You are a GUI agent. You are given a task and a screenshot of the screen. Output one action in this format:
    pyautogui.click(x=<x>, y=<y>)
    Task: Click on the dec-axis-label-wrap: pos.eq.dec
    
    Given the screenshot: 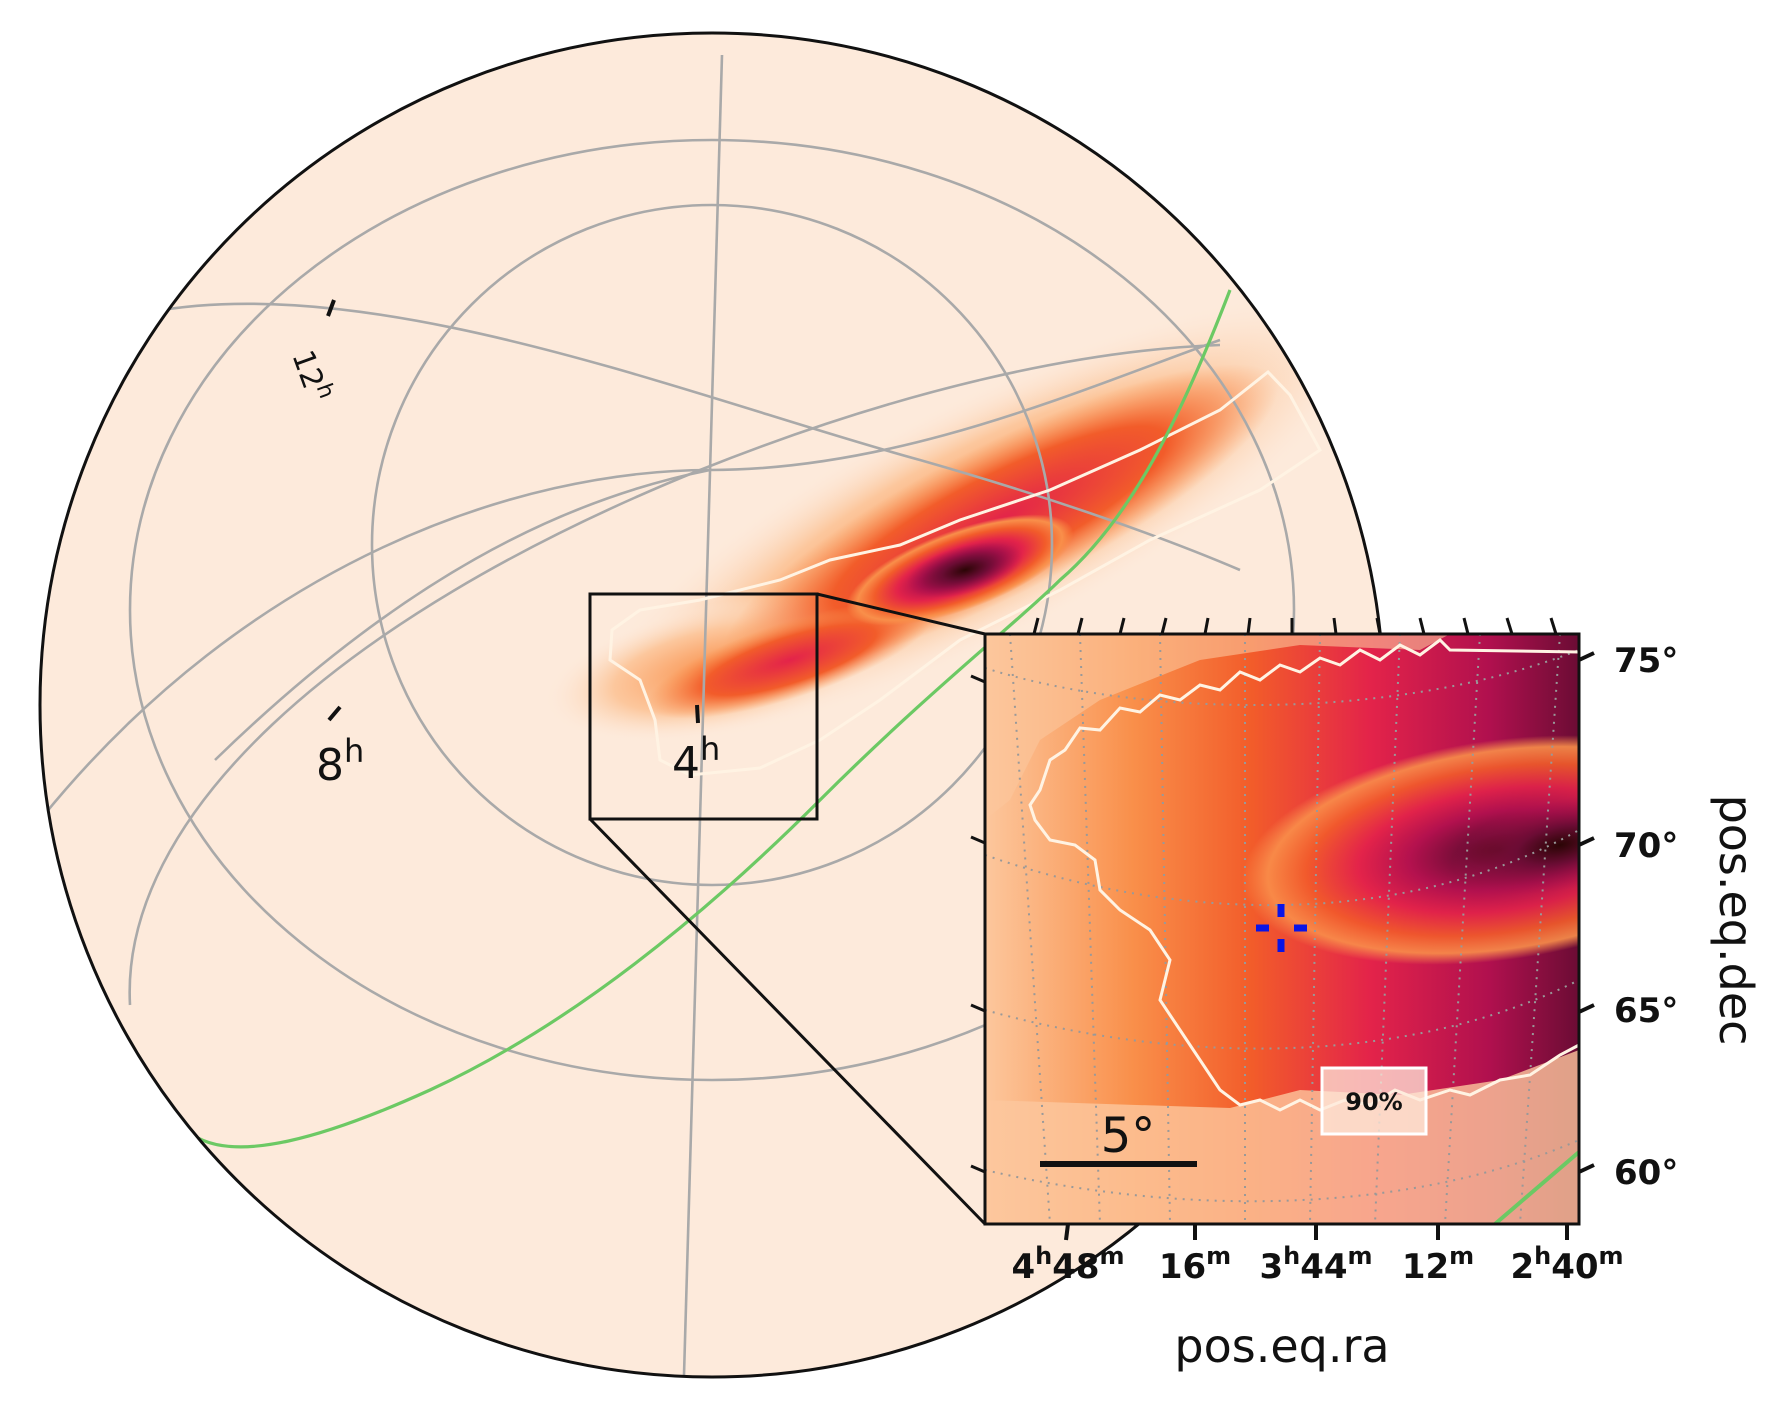 What is the action you would take?
    pyautogui.click(x=1736, y=920)
    